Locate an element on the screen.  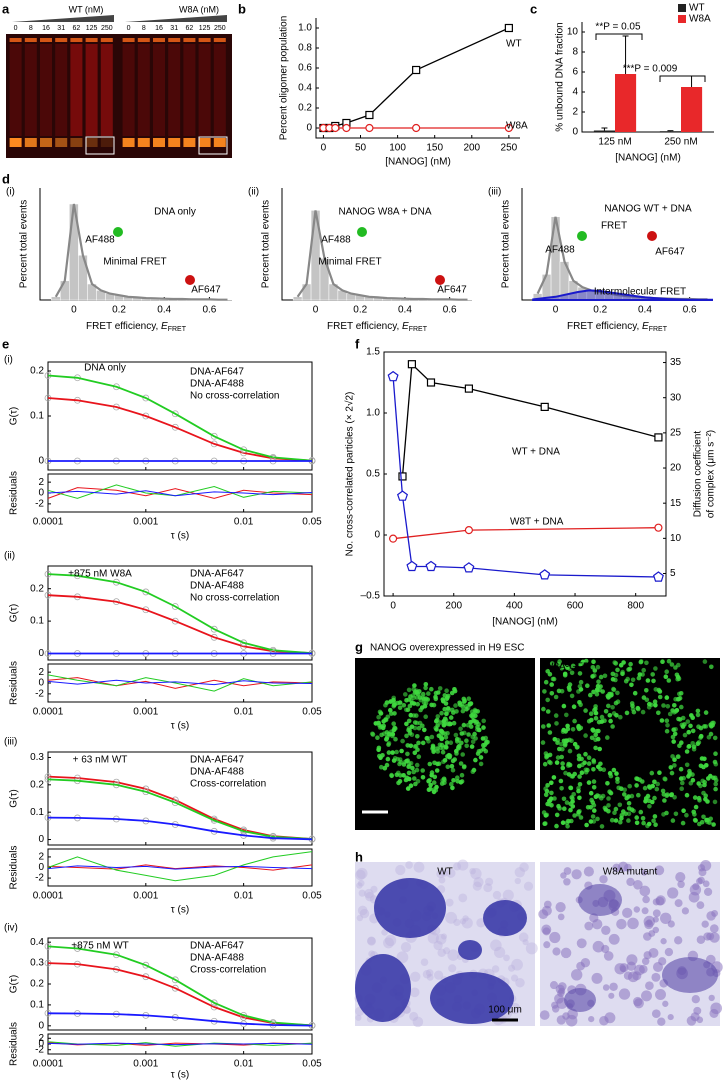
axis-line is located at coordinates (417, 78).